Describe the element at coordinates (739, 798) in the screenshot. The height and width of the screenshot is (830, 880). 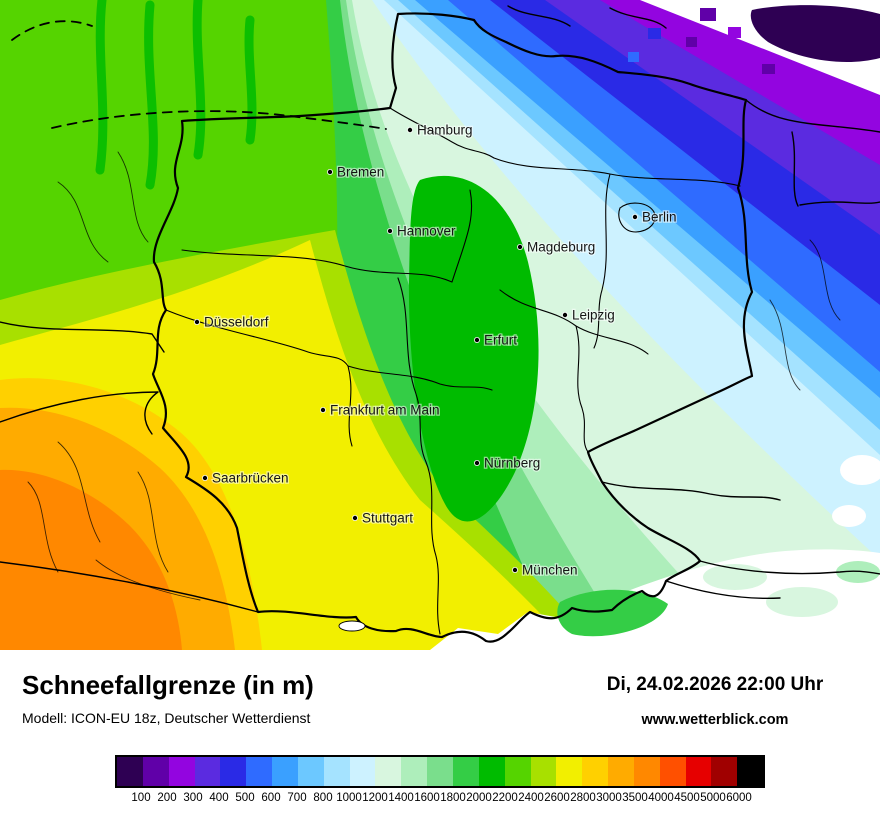
I see `legend-tick-label: 6000` at that location.